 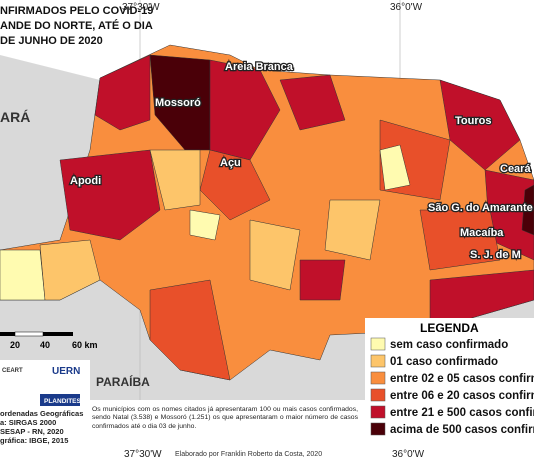 I want to click on scale-label: 60 km, so click(x=85, y=345).